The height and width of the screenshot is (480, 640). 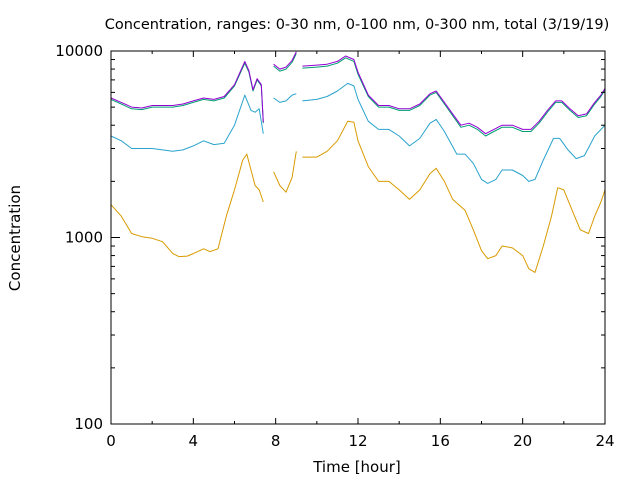 I want to click on x-tick-label: 0, so click(x=111, y=441).